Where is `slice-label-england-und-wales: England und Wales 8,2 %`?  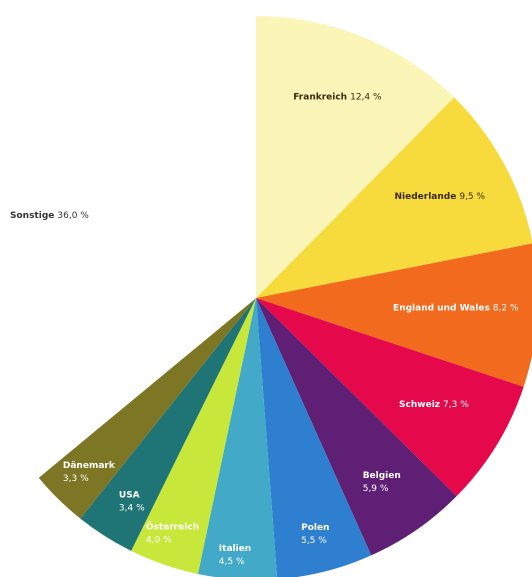
slice-label-england-und-wales: England und Wales 8,2 % is located at coordinates (456, 309).